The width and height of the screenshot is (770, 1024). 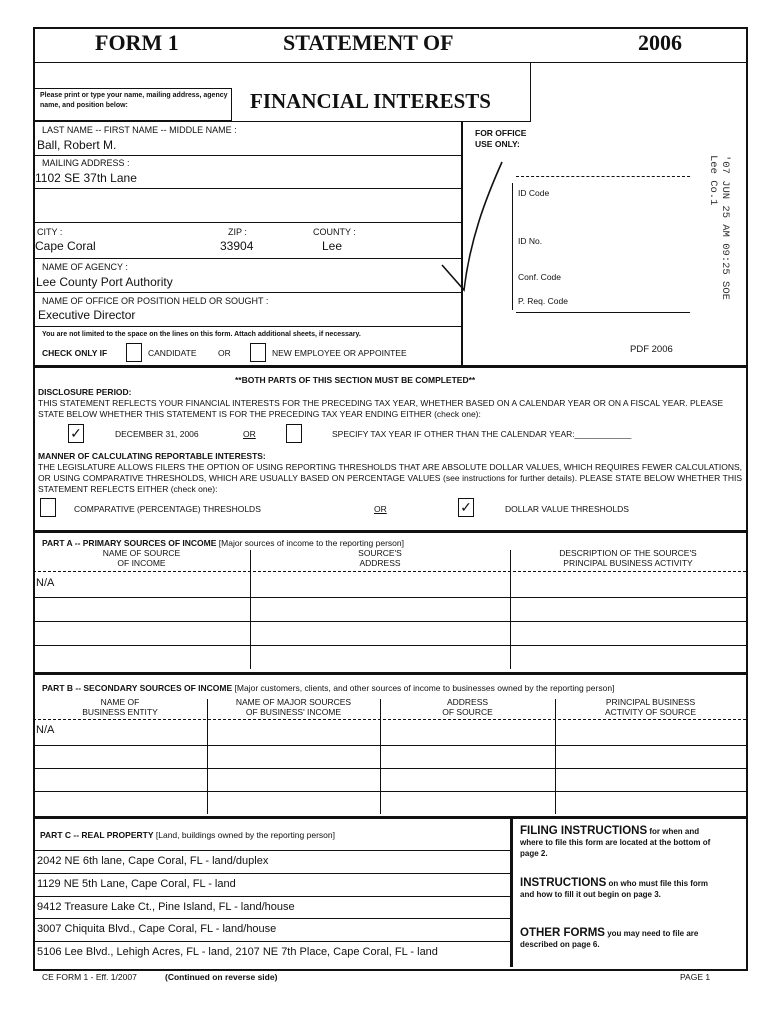 What do you see at coordinates (334, 232) in the screenshot?
I see `county-label: COUNTY :` at bounding box center [334, 232].